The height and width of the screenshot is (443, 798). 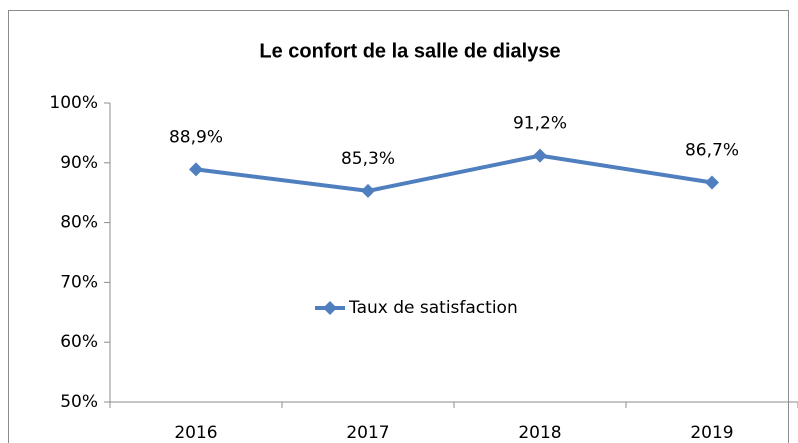 I want to click on y-tick-label: 60%, so click(x=79, y=342).